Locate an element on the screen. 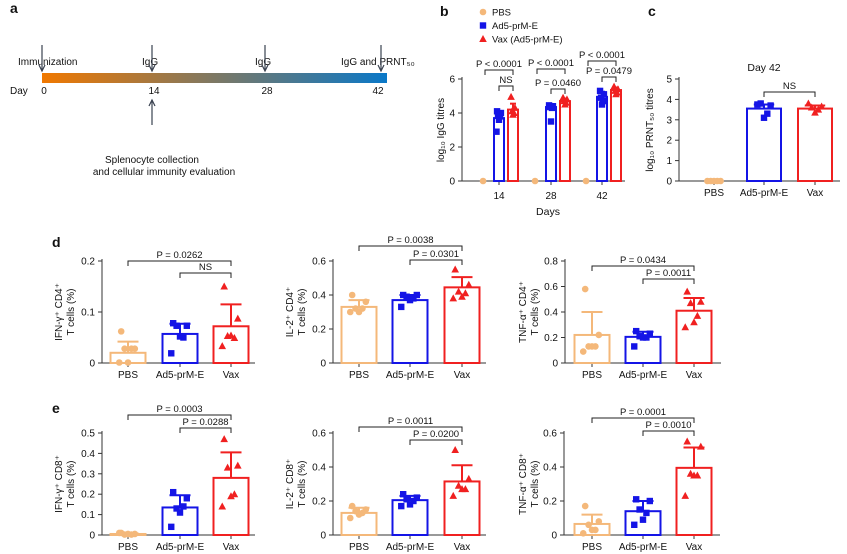  y-tick-label: 1 is located at coordinates (669, 161).